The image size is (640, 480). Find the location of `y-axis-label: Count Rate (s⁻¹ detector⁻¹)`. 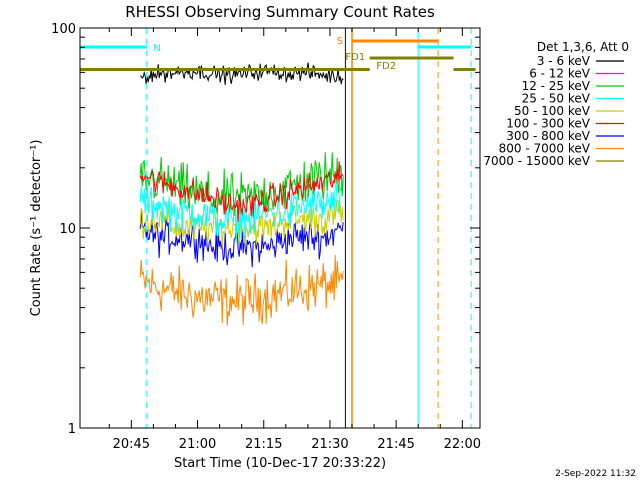

y-axis-label: Count Rate (s⁻¹ detector⁻¹) is located at coordinates (36, 228).